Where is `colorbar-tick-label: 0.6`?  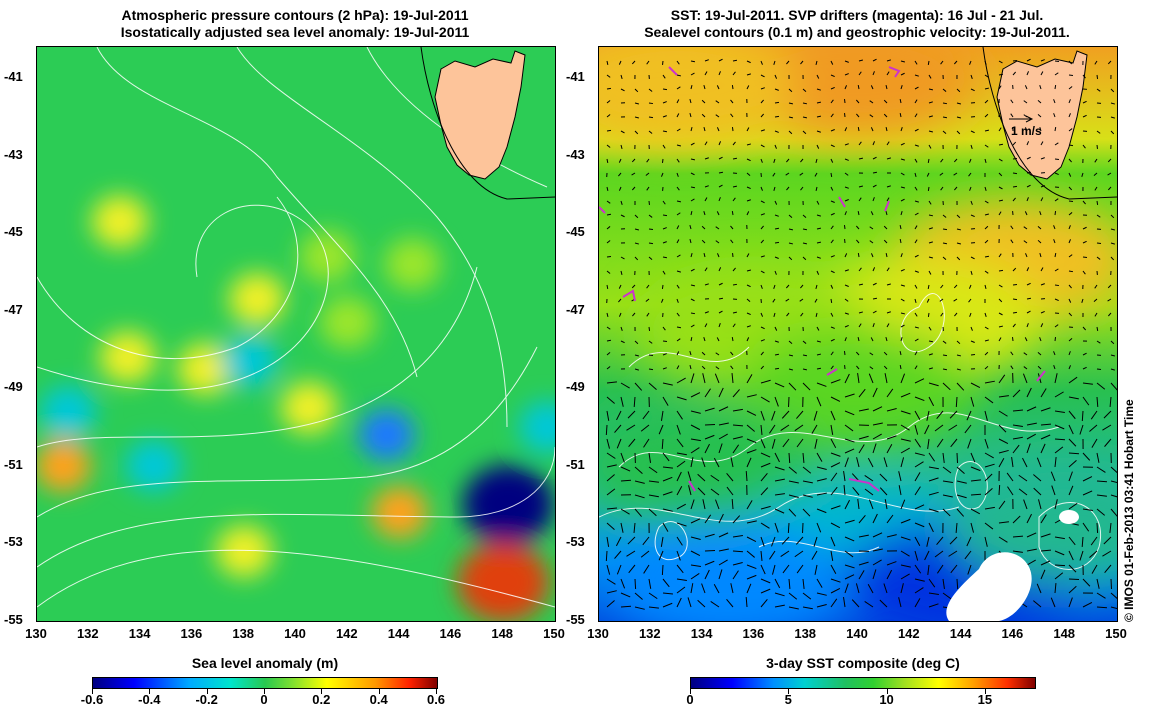 colorbar-tick-label: 0.6 is located at coordinates (436, 699).